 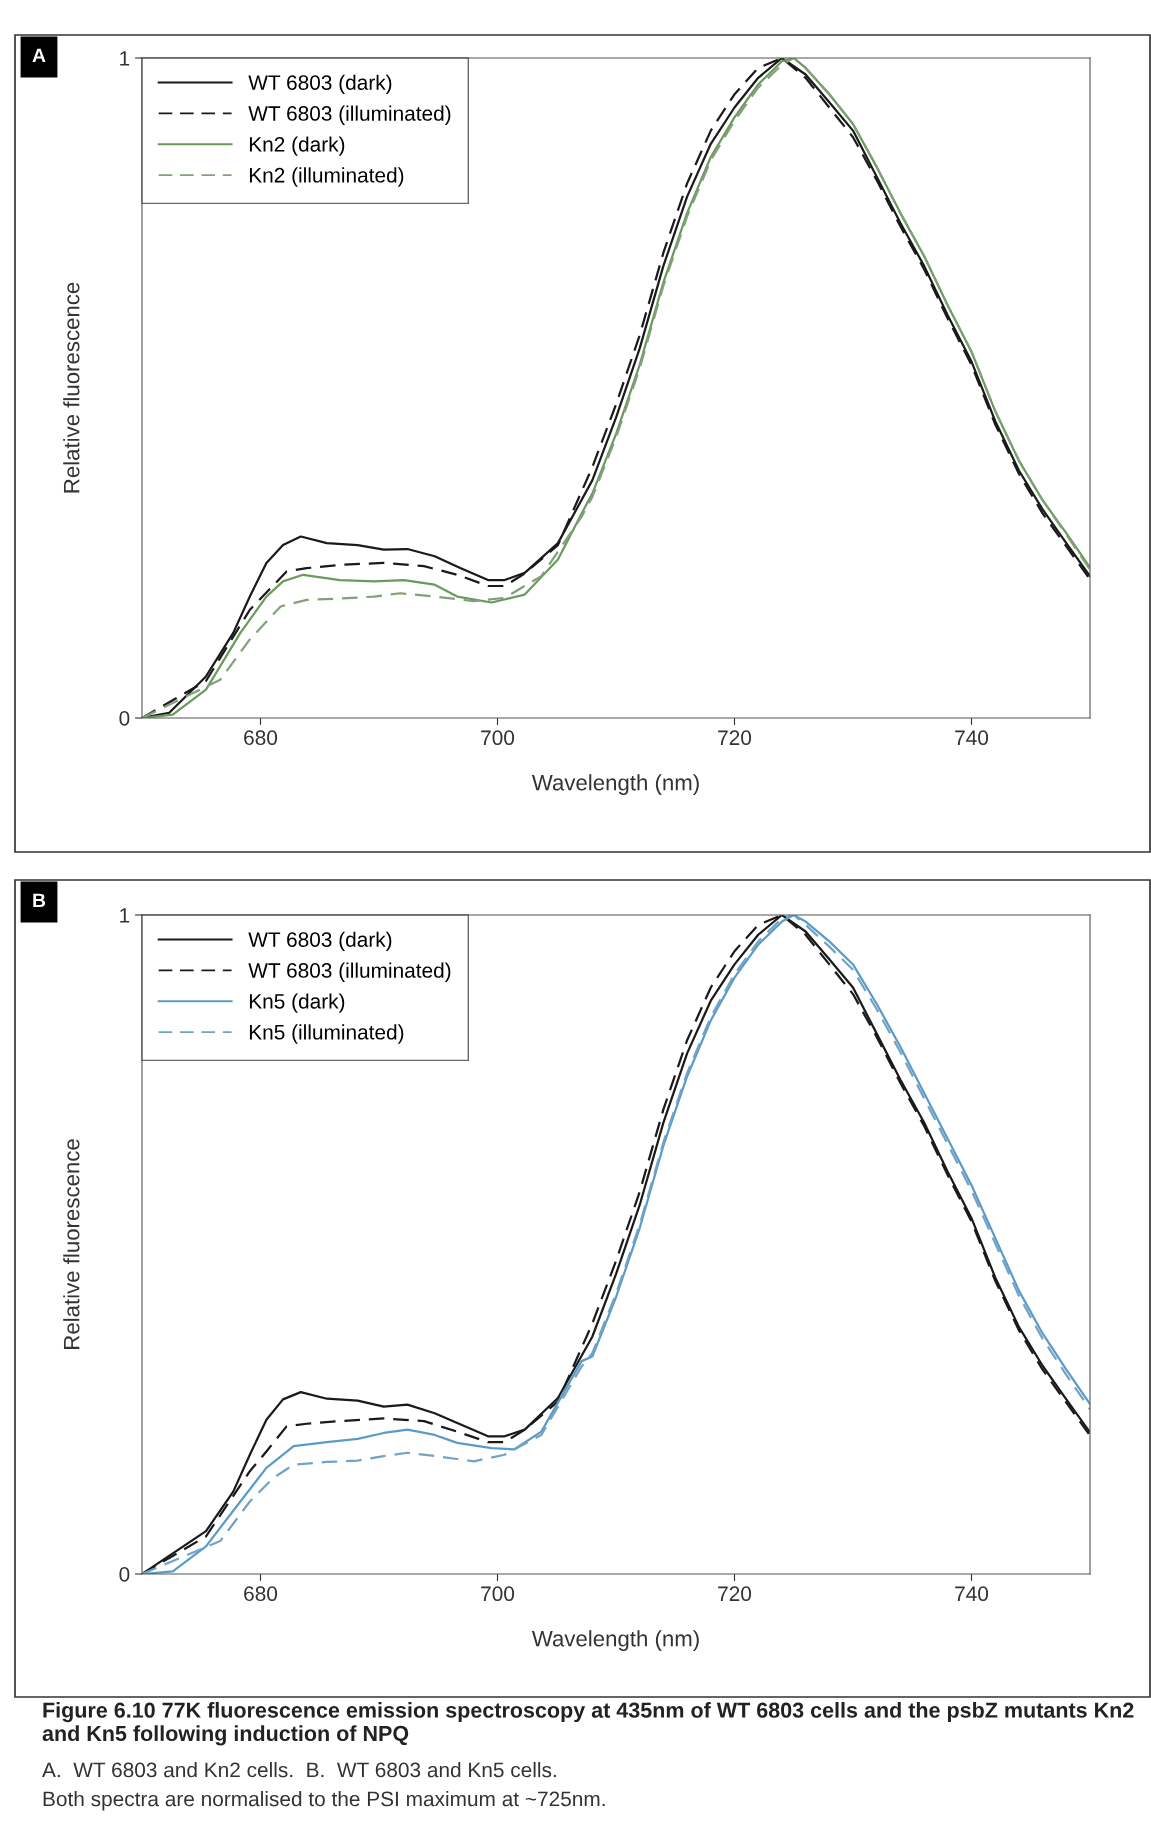 I want to click on legend-label: Kn5 (dark), so click(x=297, y=1003).